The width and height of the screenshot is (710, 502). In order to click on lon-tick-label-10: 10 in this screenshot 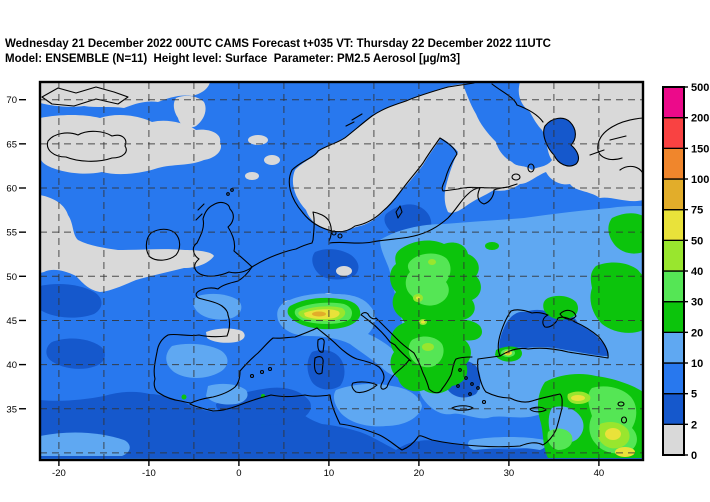, I will do `click(329, 473)`.